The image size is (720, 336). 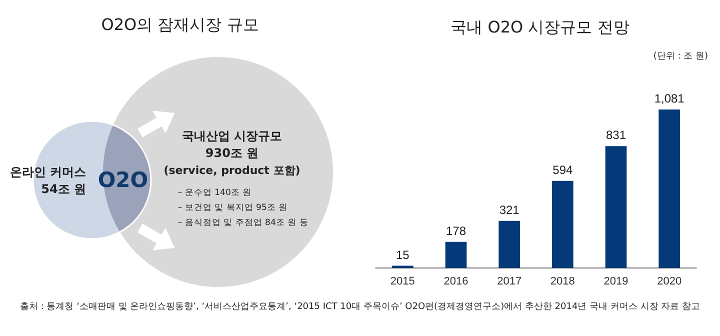 I want to click on data-label: 15, so click(x=403, y=255).